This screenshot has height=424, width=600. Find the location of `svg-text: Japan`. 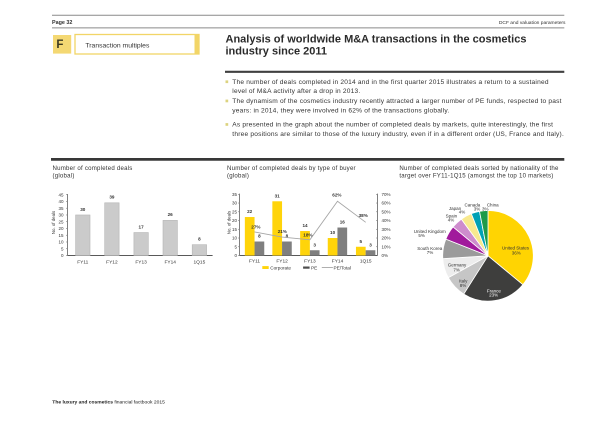

svg-text: Japan is located at coordinates (455, 208).